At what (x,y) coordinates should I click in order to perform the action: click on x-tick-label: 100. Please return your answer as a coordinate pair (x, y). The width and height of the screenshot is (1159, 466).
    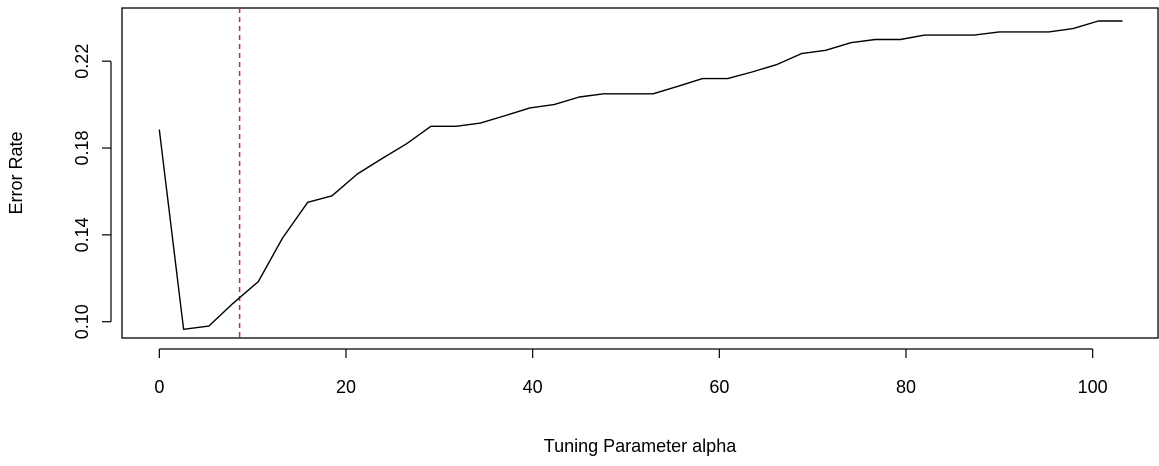
    Looking at the image, I should click on (1093, 387).